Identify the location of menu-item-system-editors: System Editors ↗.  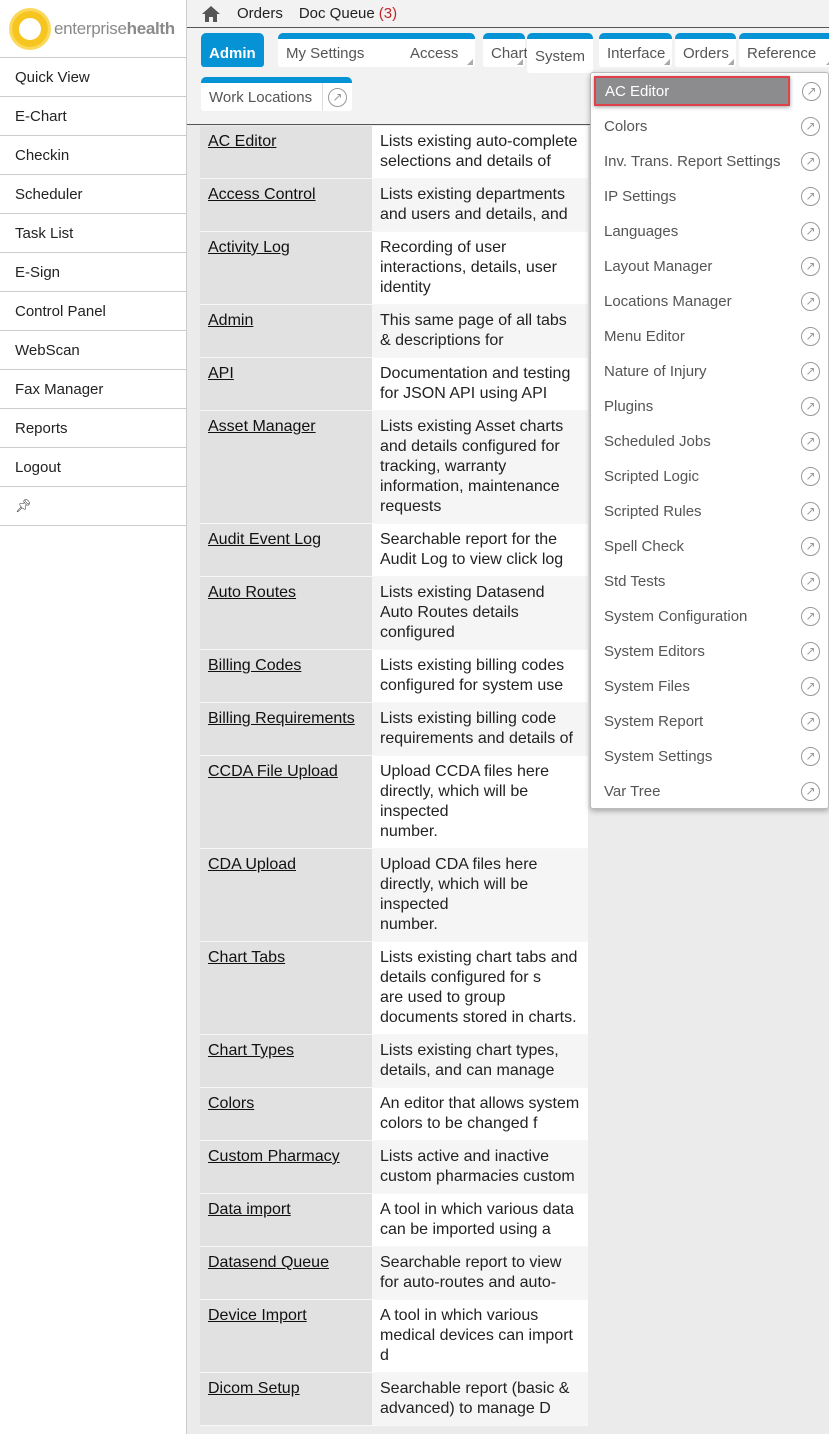
(709, 651).